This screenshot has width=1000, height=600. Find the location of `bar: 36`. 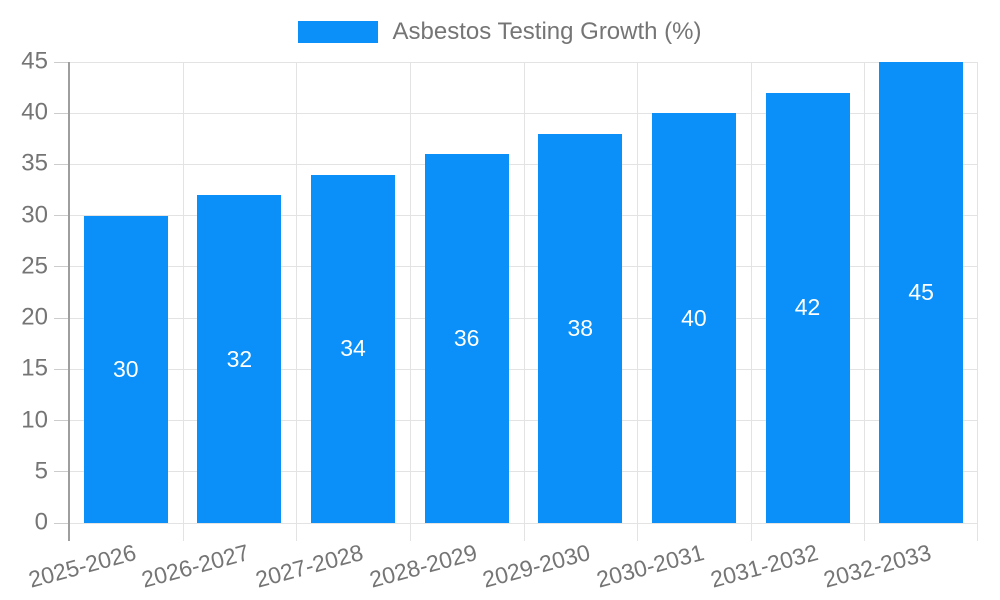

bar: 36 is located at coordinates (466, 338).